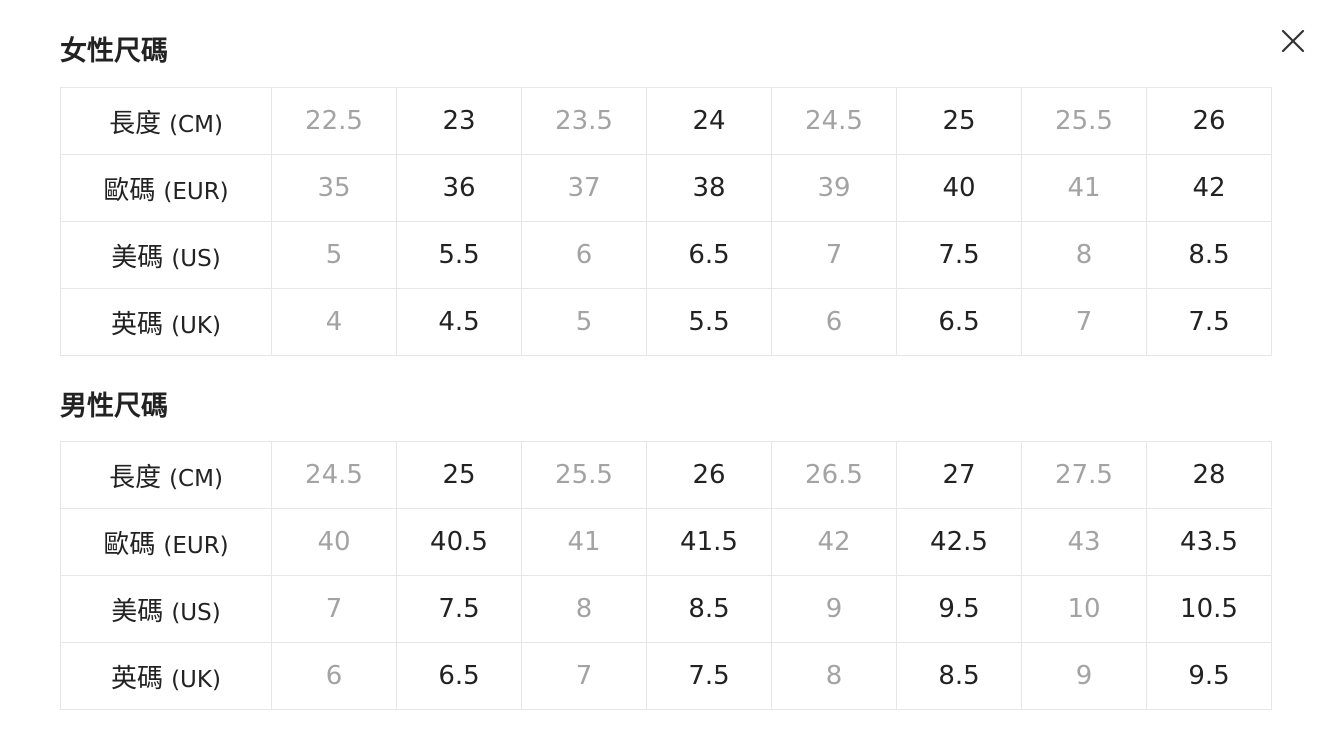 The width and height of the screenshot is (1334, 750). What do you see at coordinates (709, 542) in the screenshot?
I see `size-value-cell: 41.5` at bounding box center [709, 542].